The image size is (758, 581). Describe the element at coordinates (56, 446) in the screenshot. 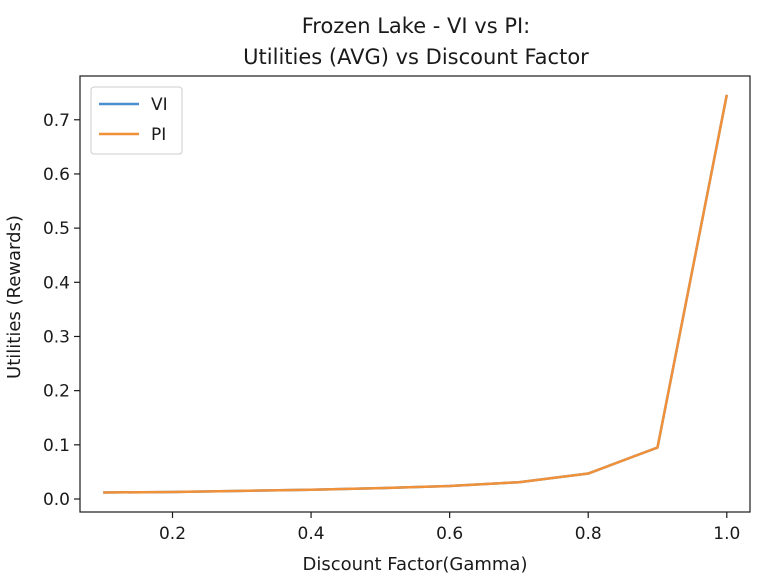

I see `y-tick-label: 0.1` at that location.